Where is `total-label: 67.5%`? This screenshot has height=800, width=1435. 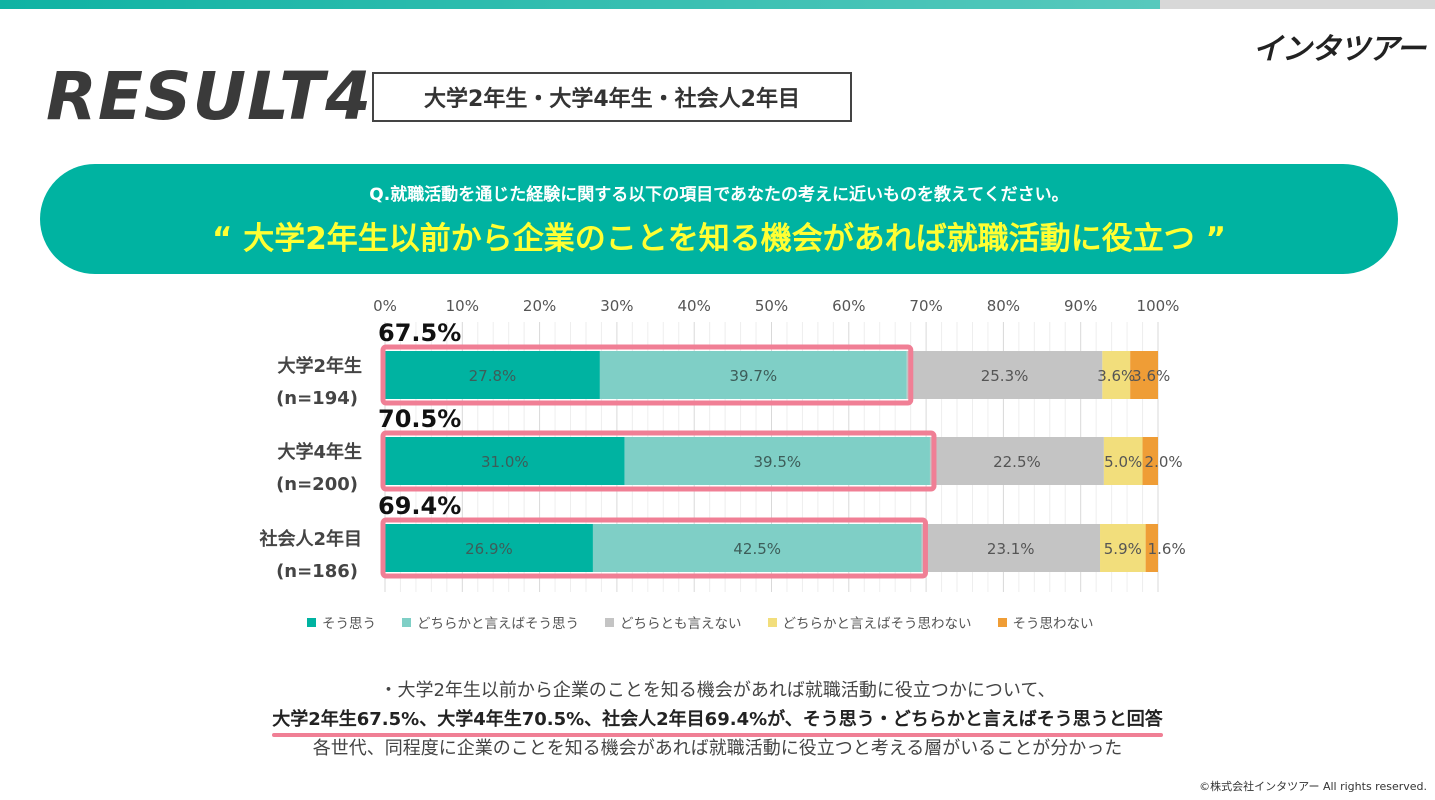
total-label: 67.5% is located at coordinates (419, 333).